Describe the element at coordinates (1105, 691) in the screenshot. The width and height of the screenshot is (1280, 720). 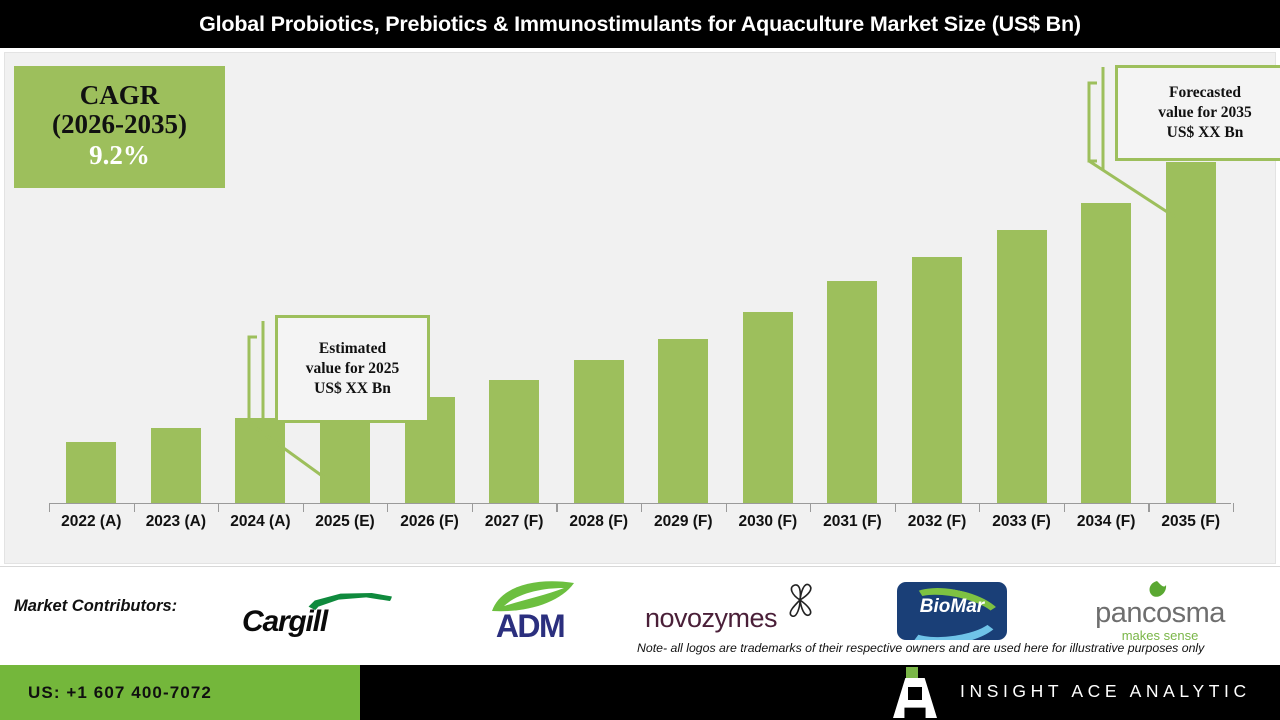
I see `brand-name: INSIGHT ACE ANALYTIC` at that location.